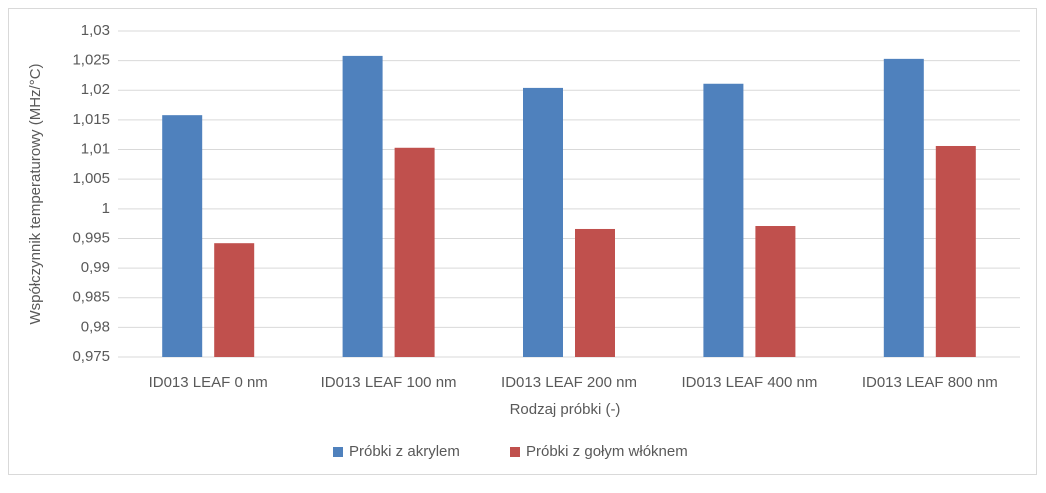 The height and width of the screenshot is (493, 1046). What do you see at coordinates (95, 326) in the screenshot?
I see `y-tick-label: 0,98` at bounding box center [95, 326].